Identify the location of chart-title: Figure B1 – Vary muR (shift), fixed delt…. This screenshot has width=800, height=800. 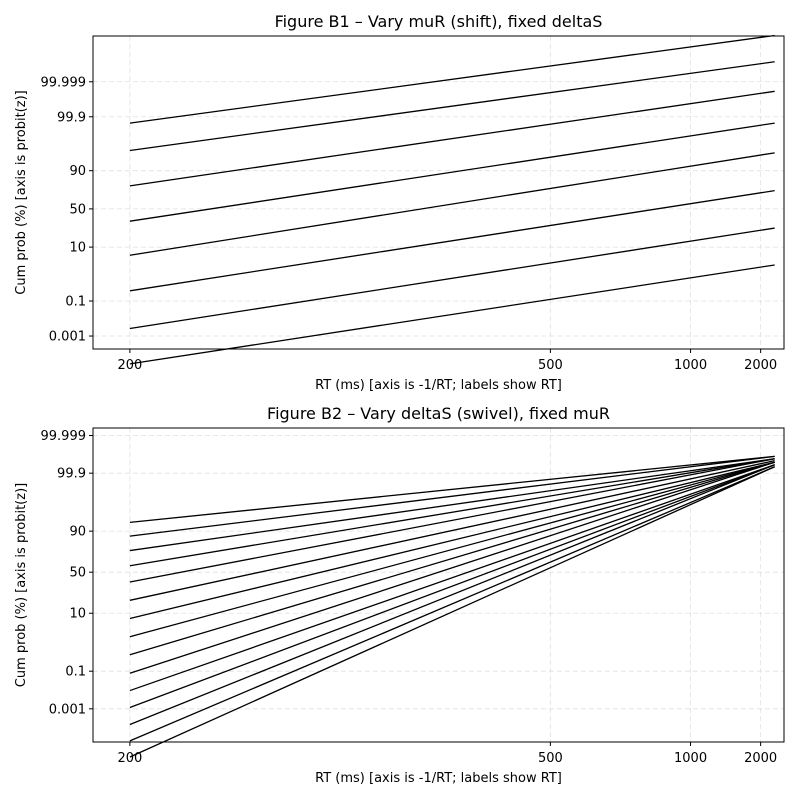
(439, 21).